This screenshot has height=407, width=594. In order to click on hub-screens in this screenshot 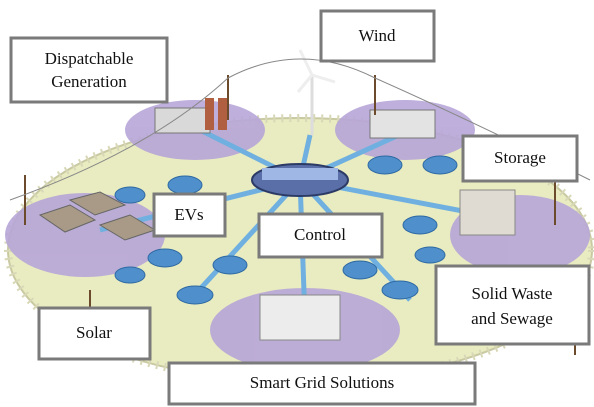, I will do `click(300, 174)`.